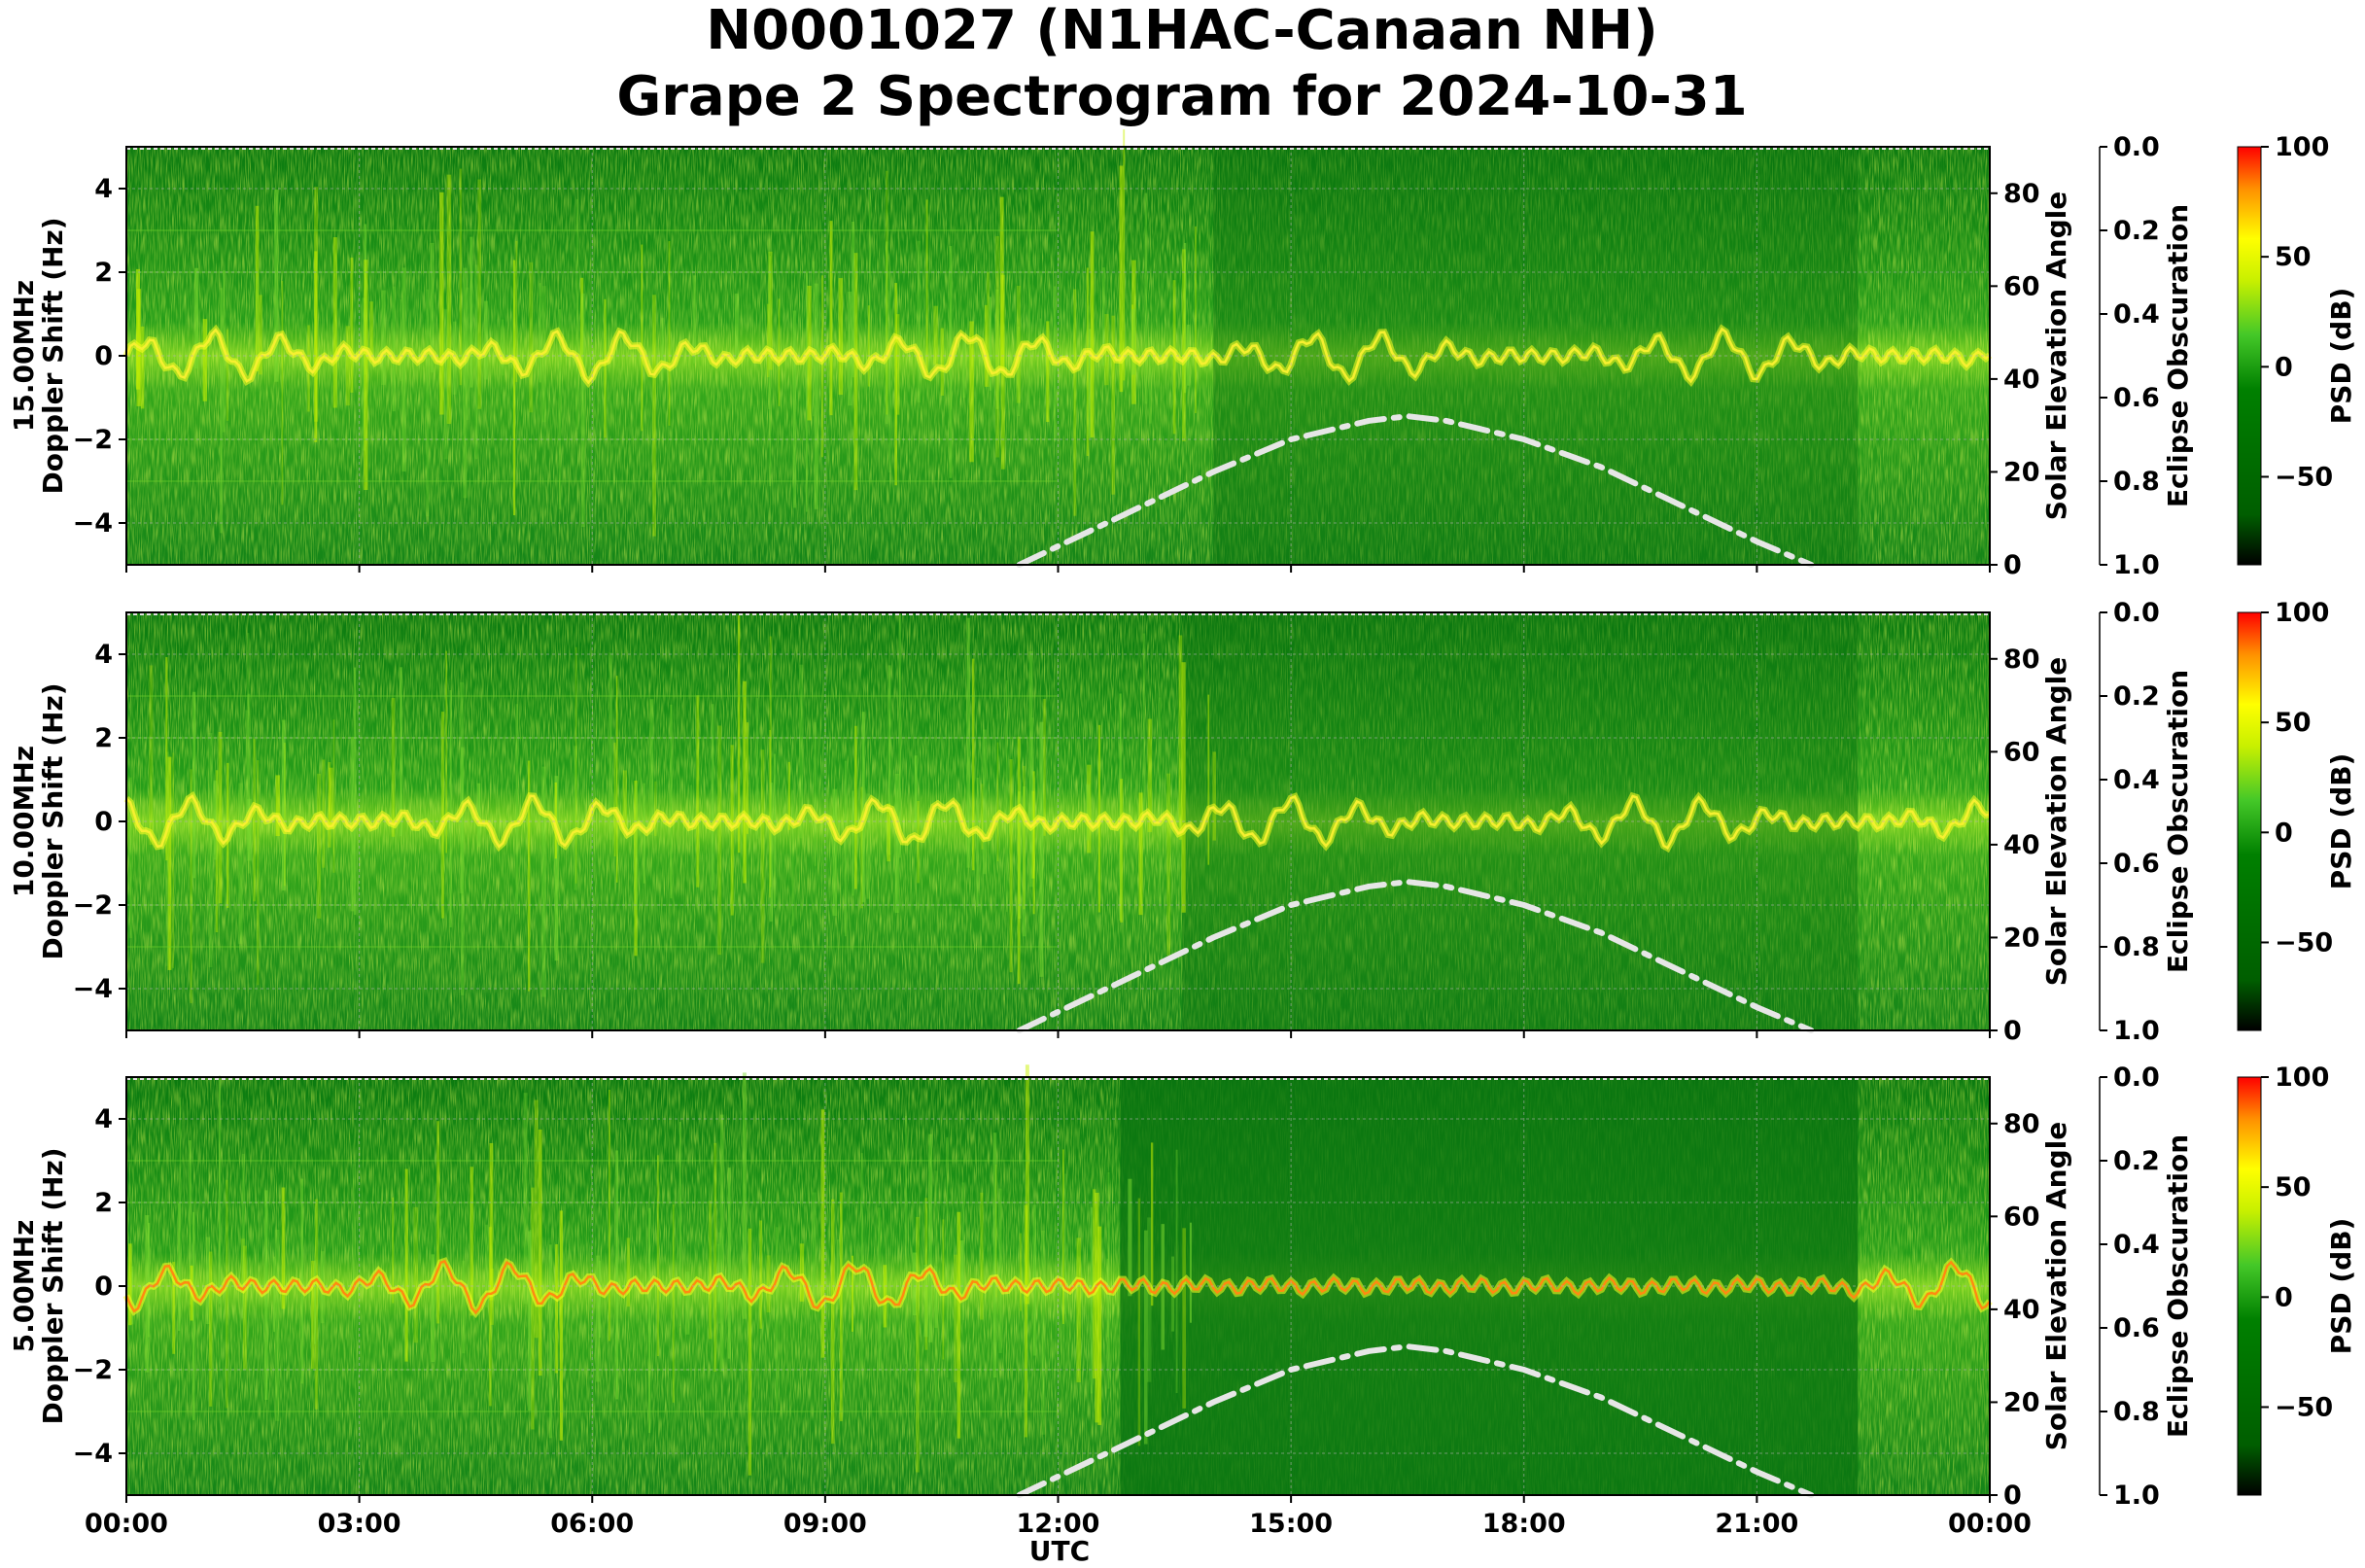 The height and width of the screenshot is (1568, 2365). What do you see at coordinates (1181, 31) in the screenshot?
I see `figure-title-line1: N0001027 (N1HAC-Canaan NH)` at bounding box center [1181, 31].